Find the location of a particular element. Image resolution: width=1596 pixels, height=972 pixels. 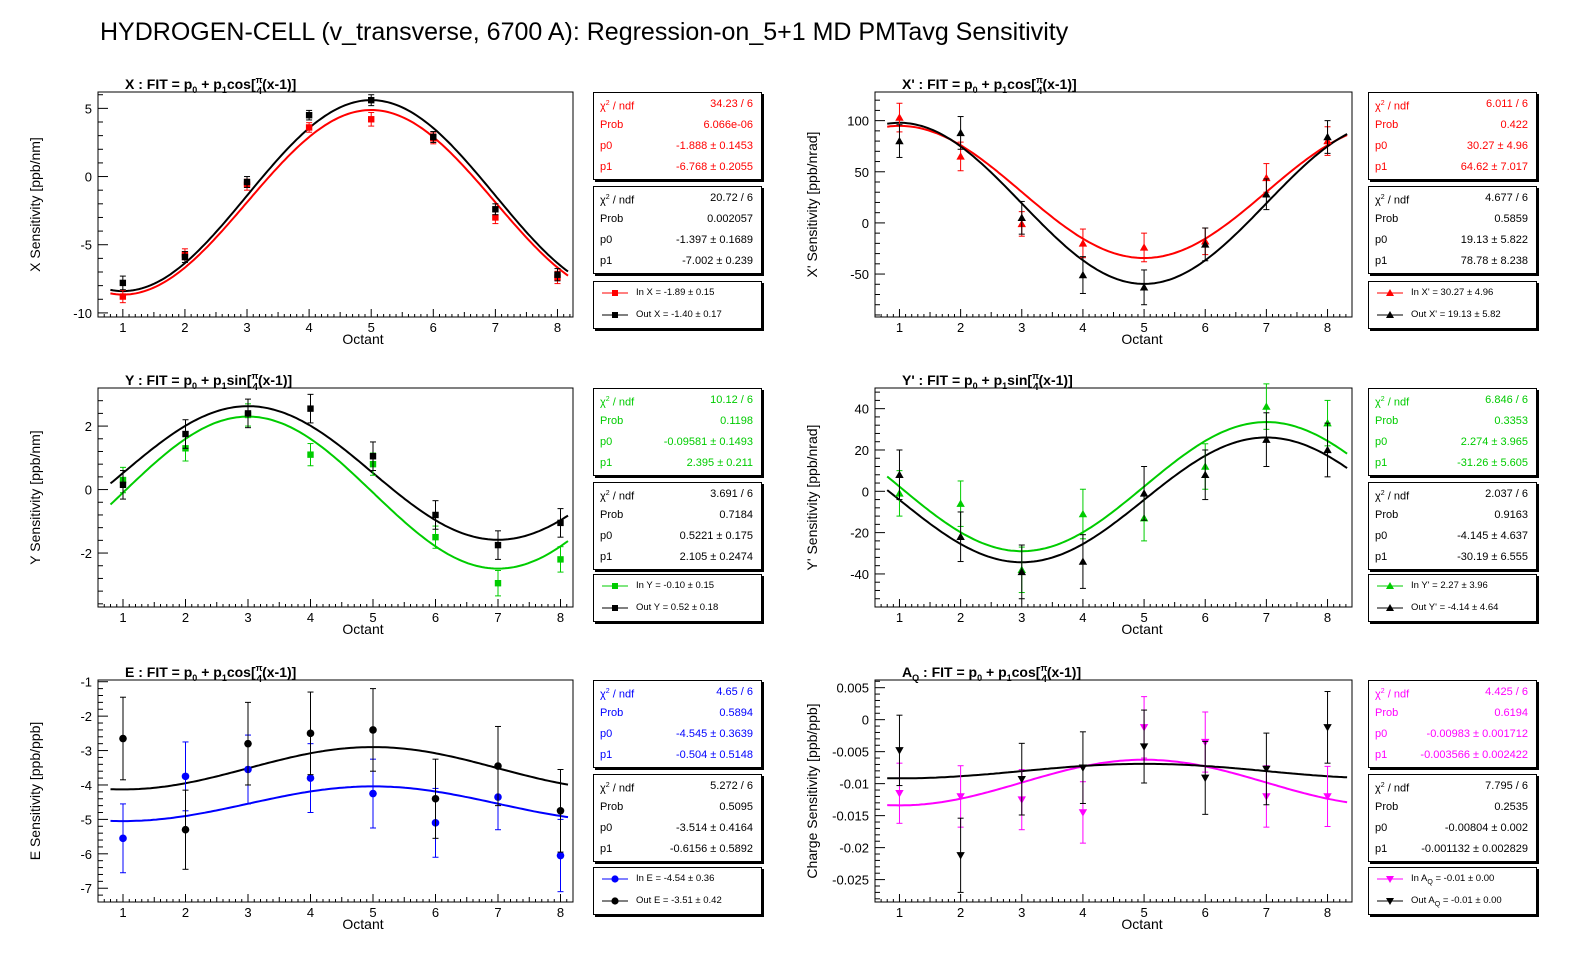

stats-row-p0: p0 0.5221 ± 0.175 is located at coordinates (676, 536).